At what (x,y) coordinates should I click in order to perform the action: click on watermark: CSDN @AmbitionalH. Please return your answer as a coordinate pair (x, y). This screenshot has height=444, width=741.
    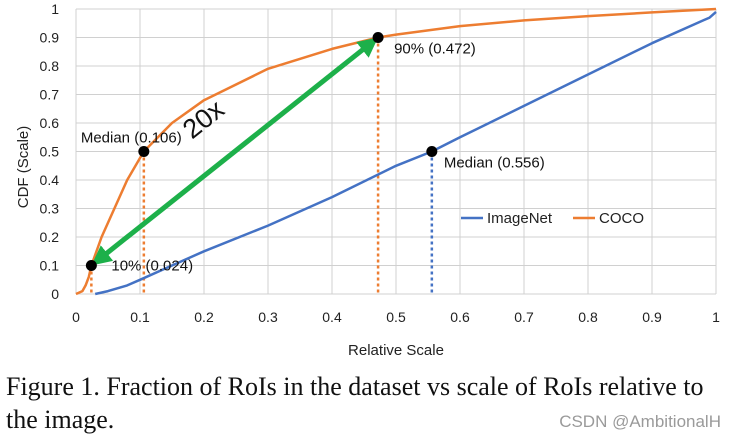
    Looking at the image, I should click on (640, 421).